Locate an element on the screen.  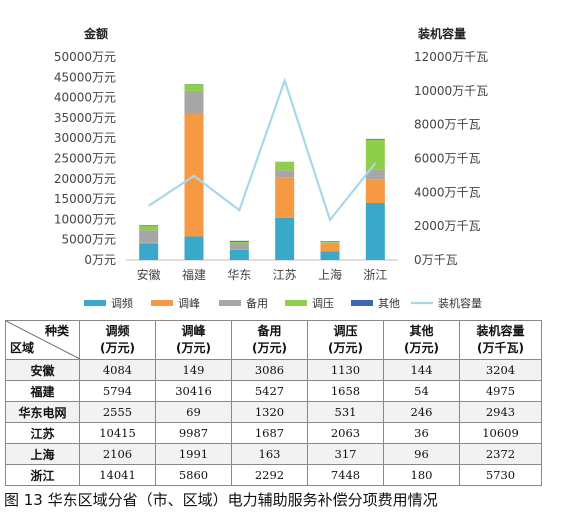
legend-label: 调压 is located at coordinates (323, 303).